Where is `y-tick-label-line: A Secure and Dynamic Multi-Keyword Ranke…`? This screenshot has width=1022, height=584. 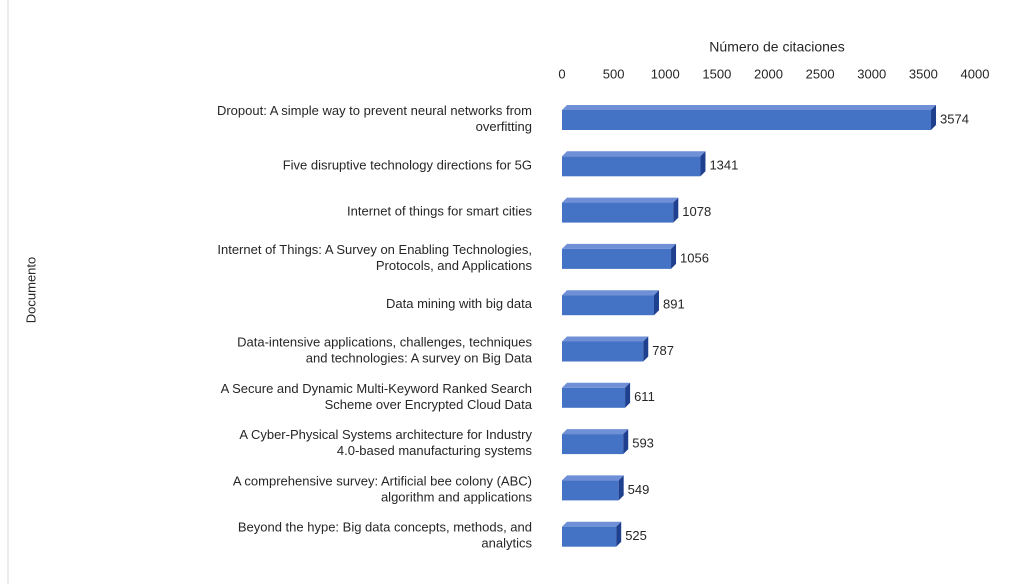
y-tick-label-line: A Secure and Dynamic Multi-Keyword Ranke… is located at coordinates (376, 388).